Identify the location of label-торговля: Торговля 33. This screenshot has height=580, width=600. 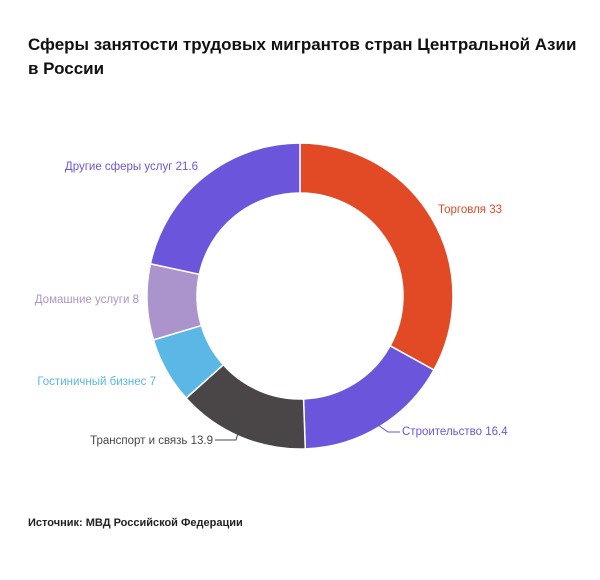
(470, 210).